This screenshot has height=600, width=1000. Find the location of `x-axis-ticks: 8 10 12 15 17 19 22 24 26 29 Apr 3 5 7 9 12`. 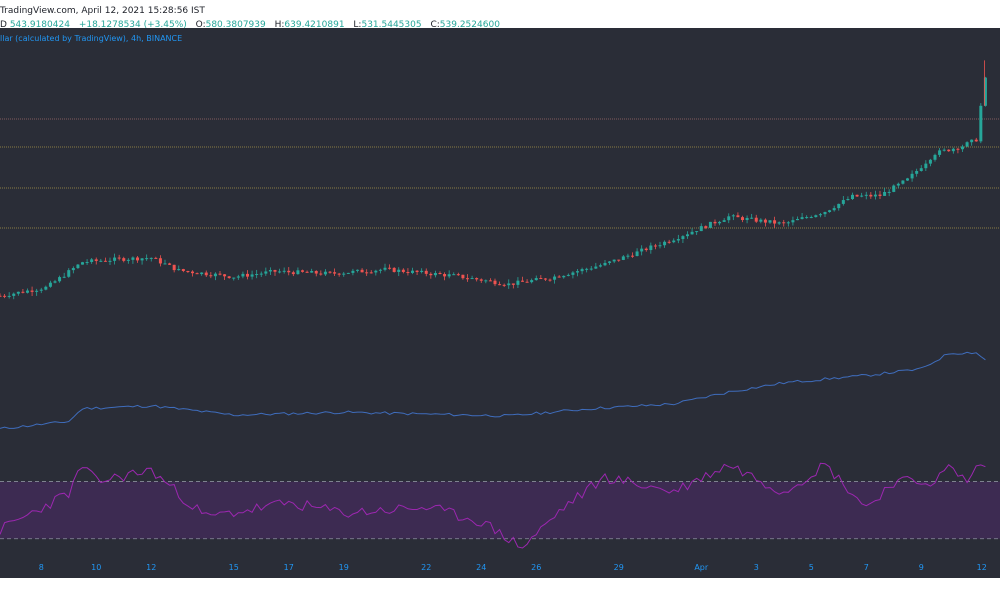

x-axis-ticks: 8 10 12 15 17 19 22 24 26 29 Apr 3 5 7 9 12 is located at coordinates (513, 567).